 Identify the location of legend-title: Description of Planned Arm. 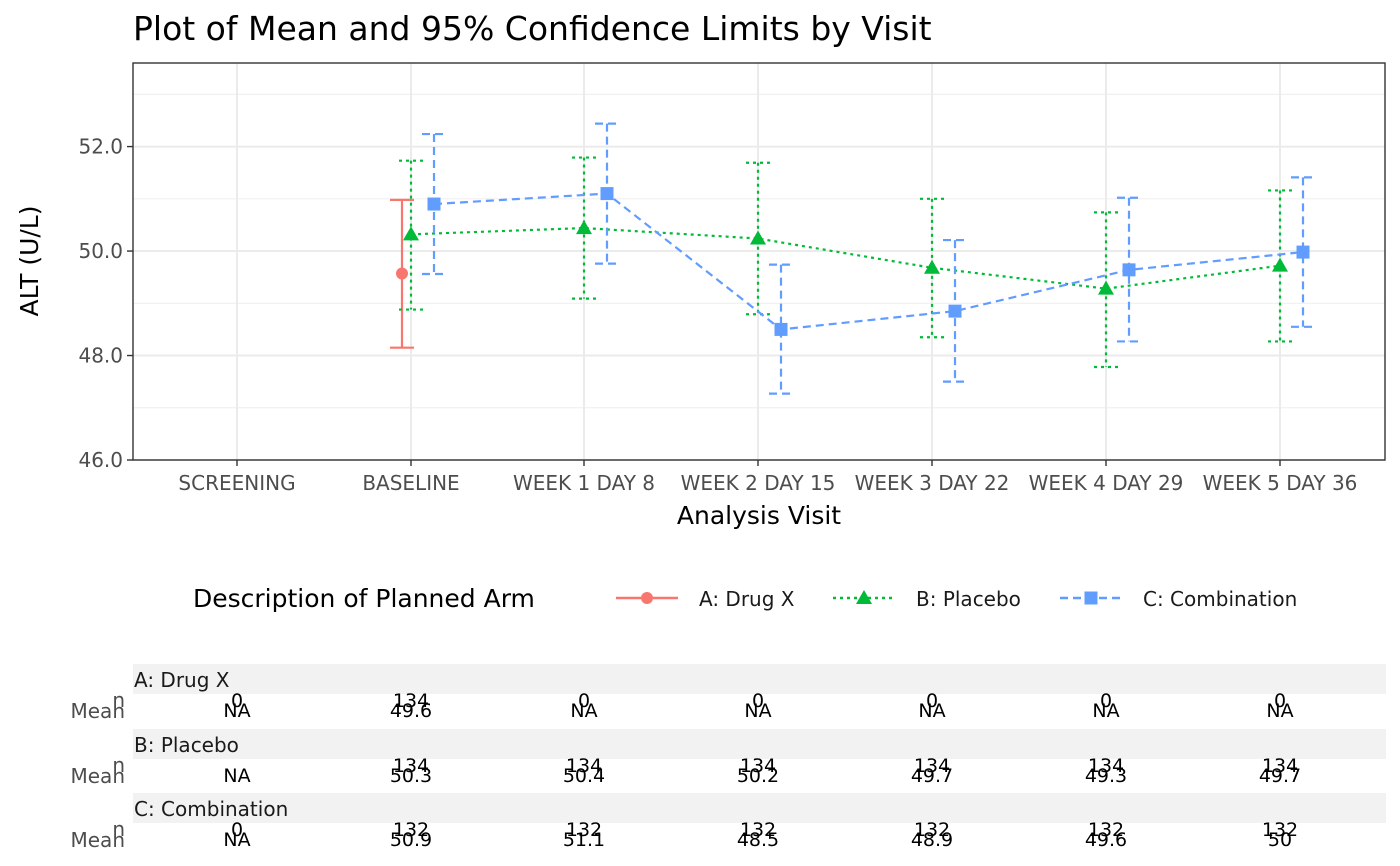
(364, 598).